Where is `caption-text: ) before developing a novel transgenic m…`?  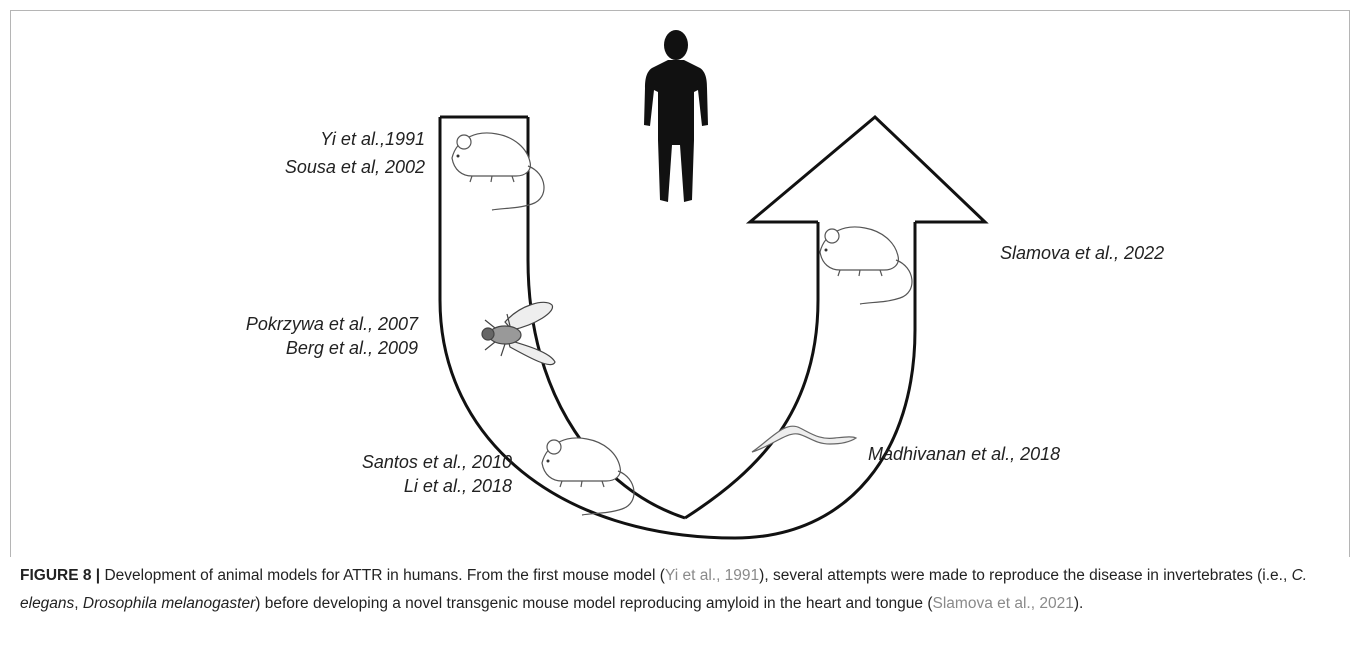
caption-text: ) before developing a novel transgenic m… is located at coordinates (594, 603).